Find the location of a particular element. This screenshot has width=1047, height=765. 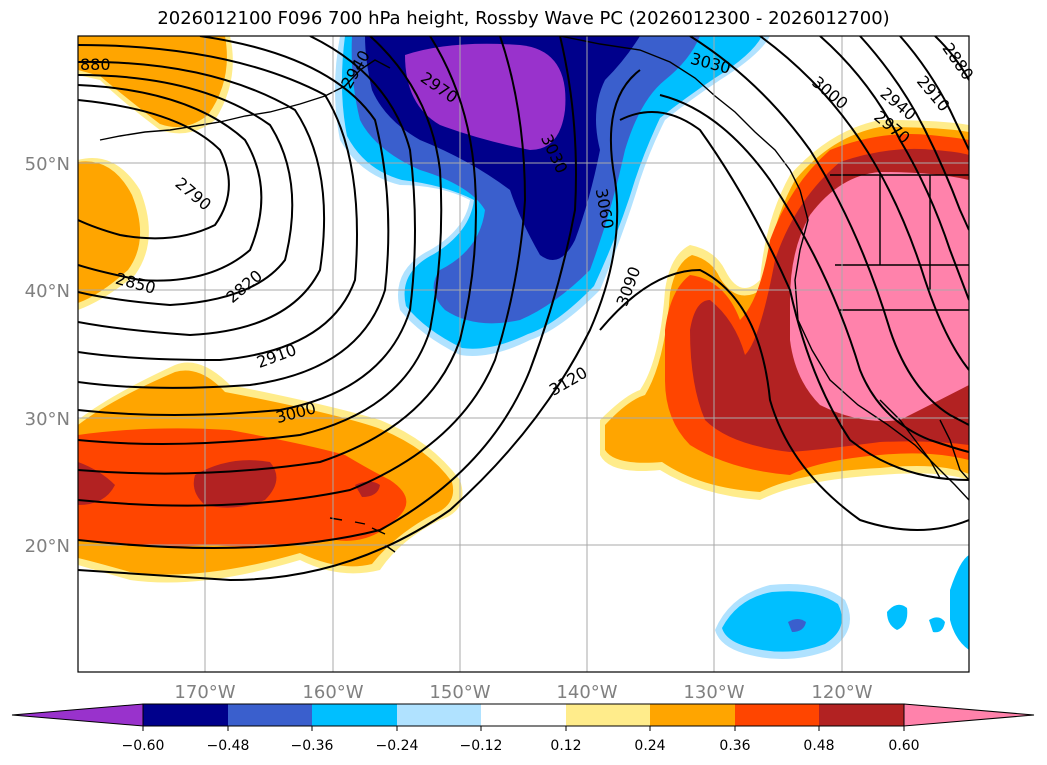

lat-tick-30n: 30°N is located at coordinates (47, 419).